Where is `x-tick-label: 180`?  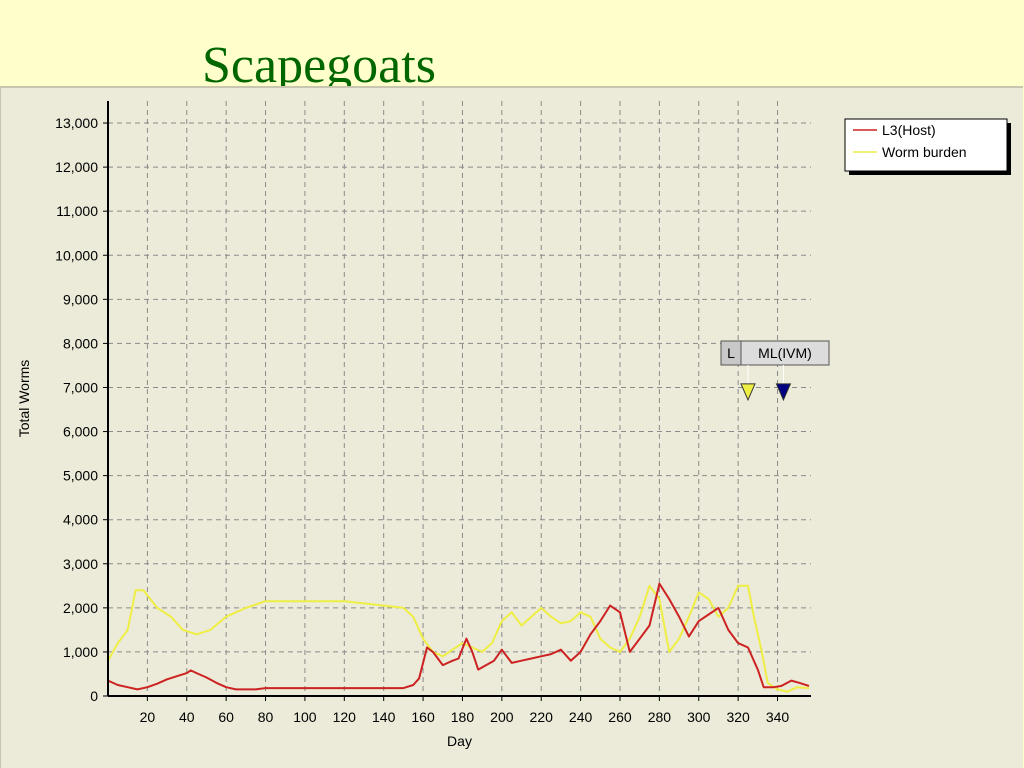 x-tick-label: 180 is located at coordinates (463, 717).